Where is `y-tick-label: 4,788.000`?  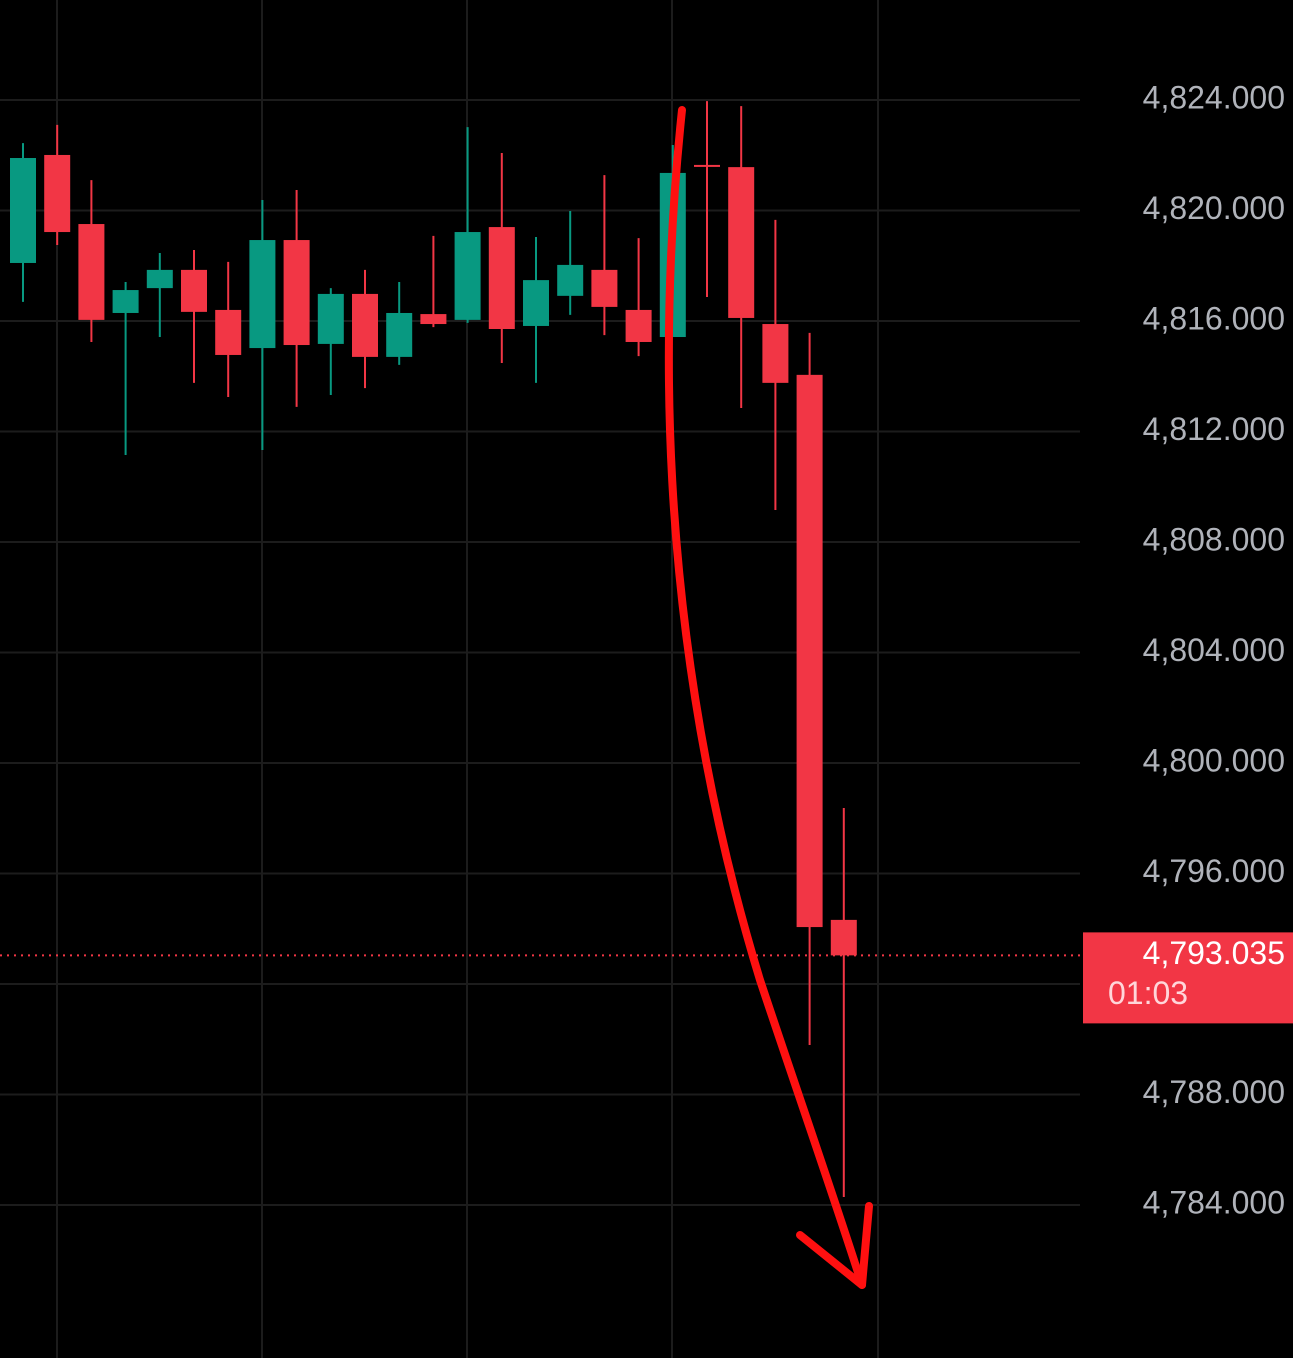 y-tick-label: 4,788.000 is located at coordinates (1214, 1092).